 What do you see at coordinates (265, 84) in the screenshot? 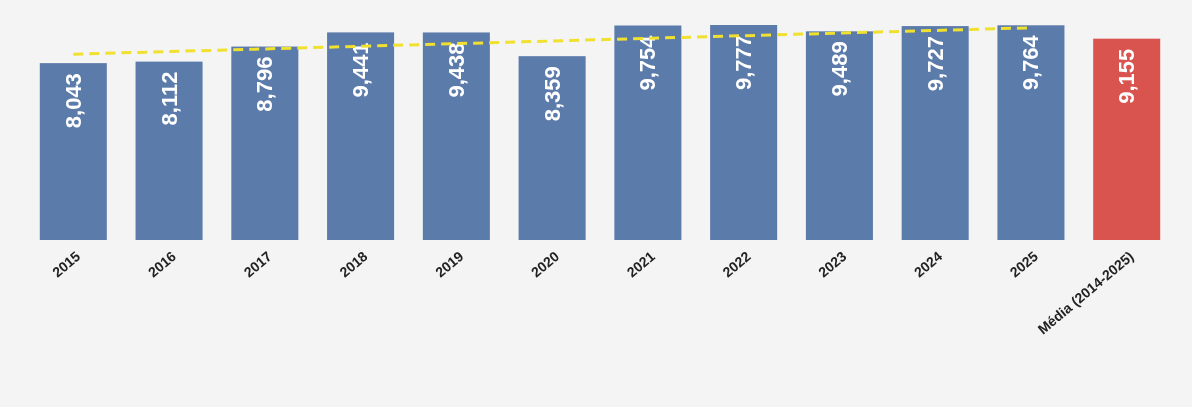
I see `data-label: 8,796` at bounding box center [265, 84].